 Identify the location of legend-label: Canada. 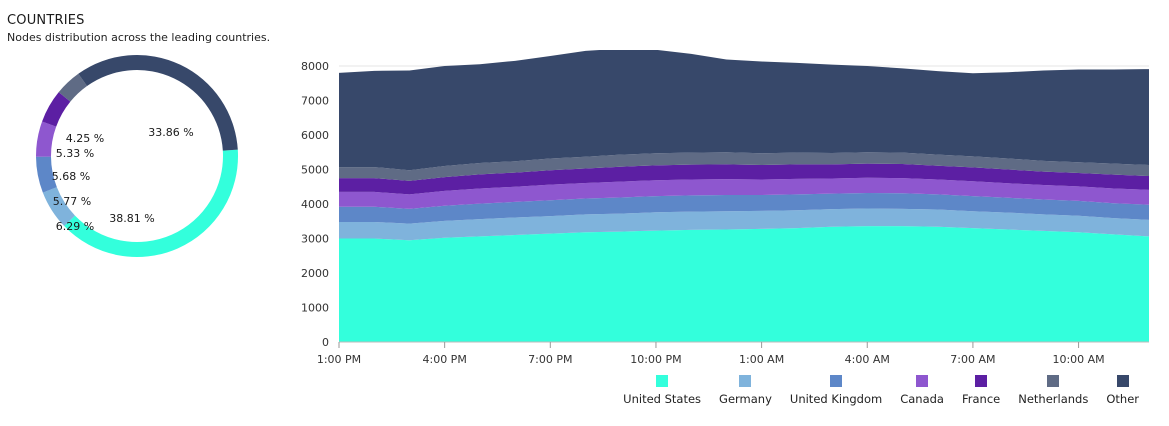
(922, 399).